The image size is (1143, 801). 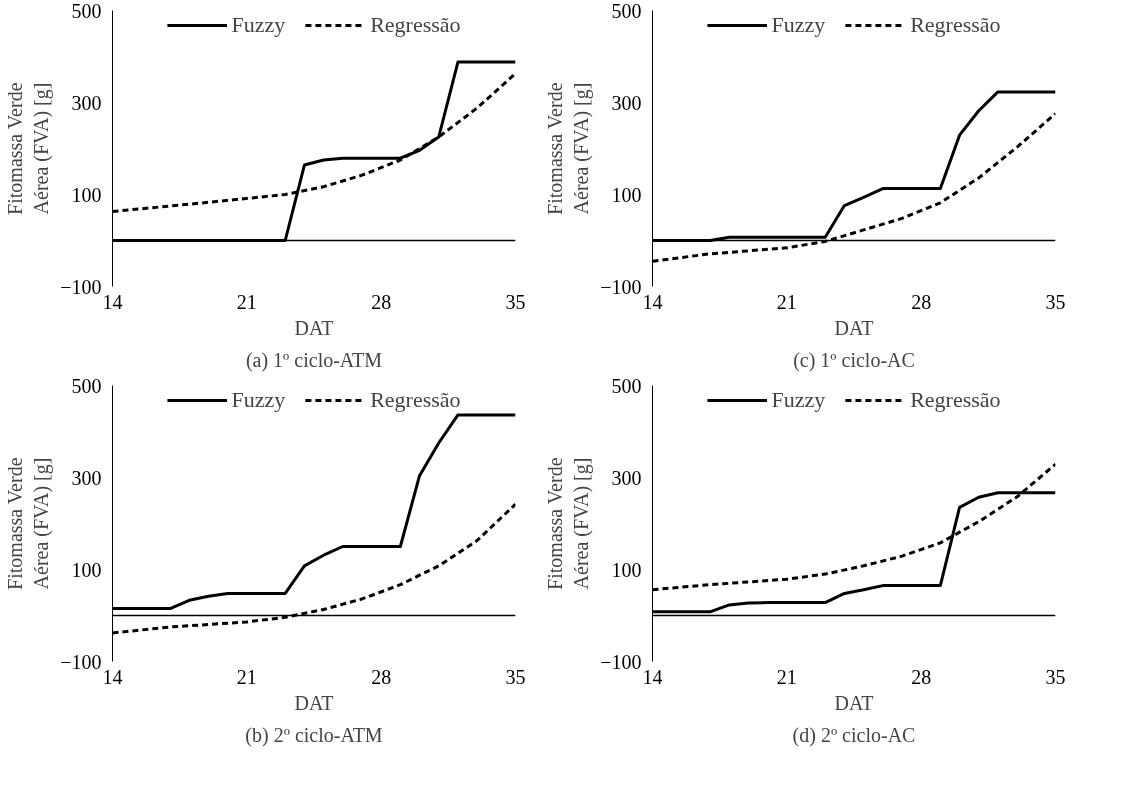 What do you see at coordinates (854, 735) in the screenshot?
I see `text: (d) 2º ciclo-AC` at bounding box center [854, 735].